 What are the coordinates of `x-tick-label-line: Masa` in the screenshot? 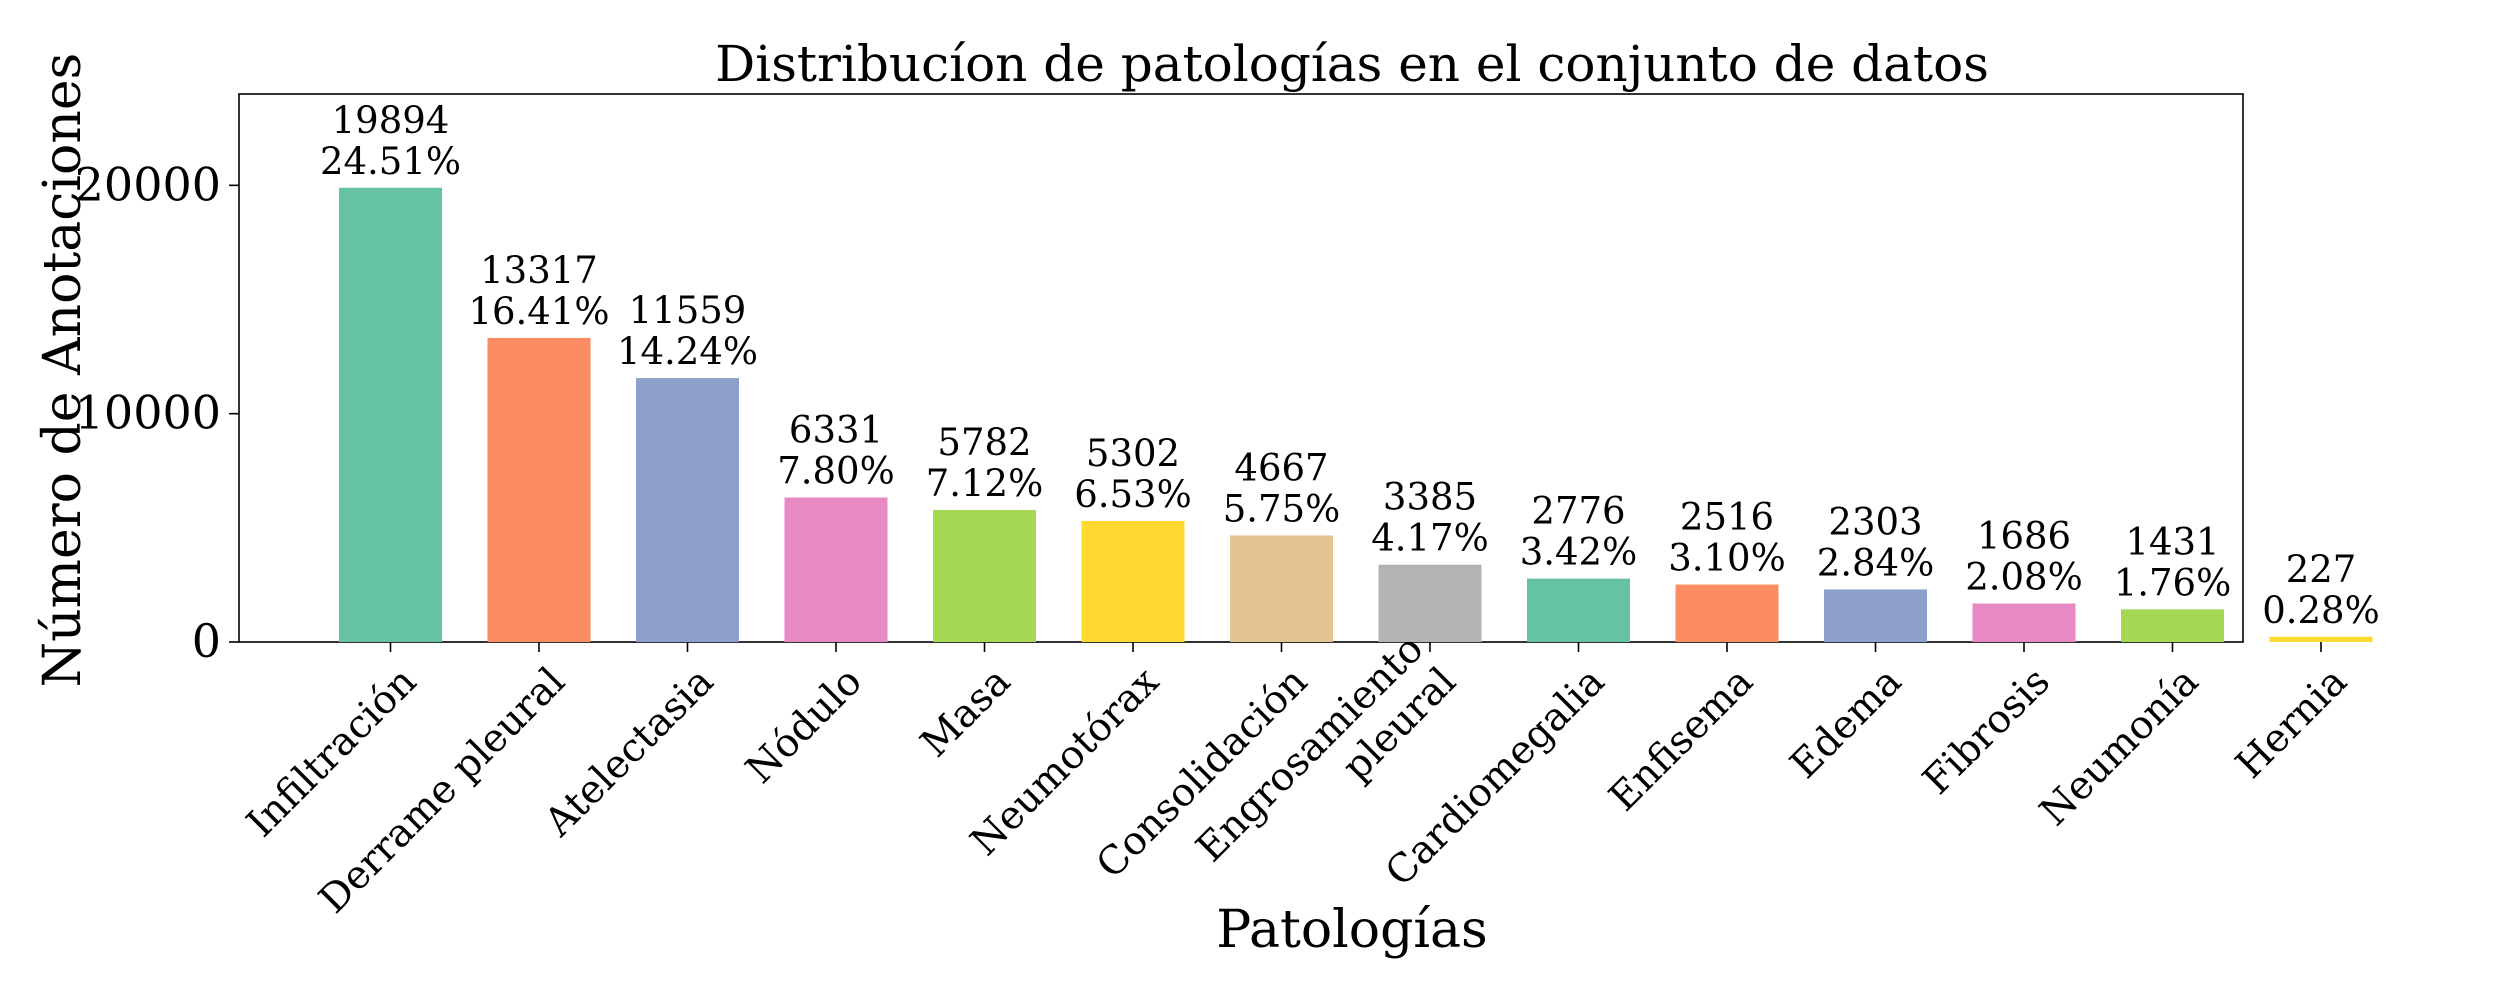 It's located at (965, 712).